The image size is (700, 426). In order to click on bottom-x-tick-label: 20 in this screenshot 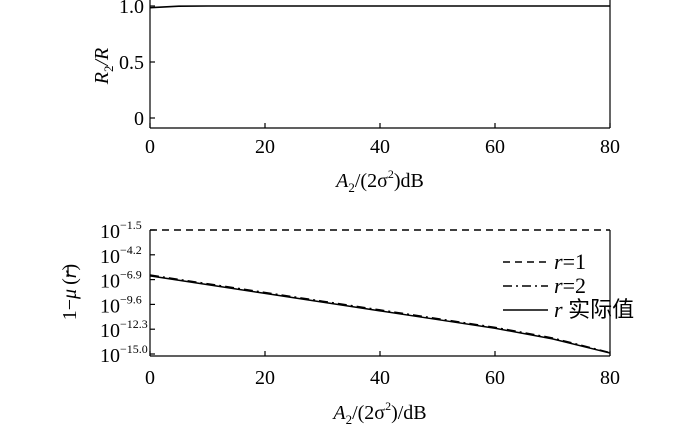, I will do `click(265, 378)`.